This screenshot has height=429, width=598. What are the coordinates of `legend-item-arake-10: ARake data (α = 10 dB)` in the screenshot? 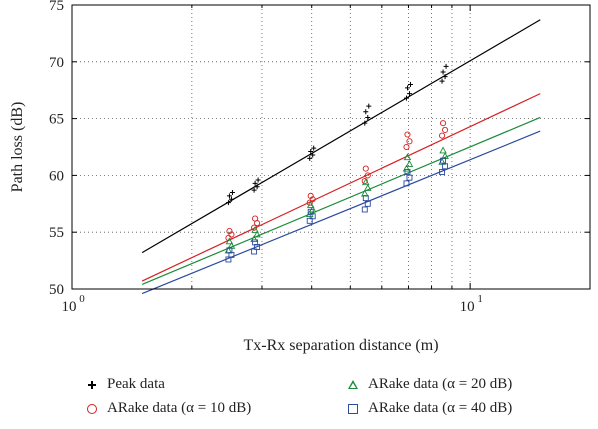 It's located at (168, 408).